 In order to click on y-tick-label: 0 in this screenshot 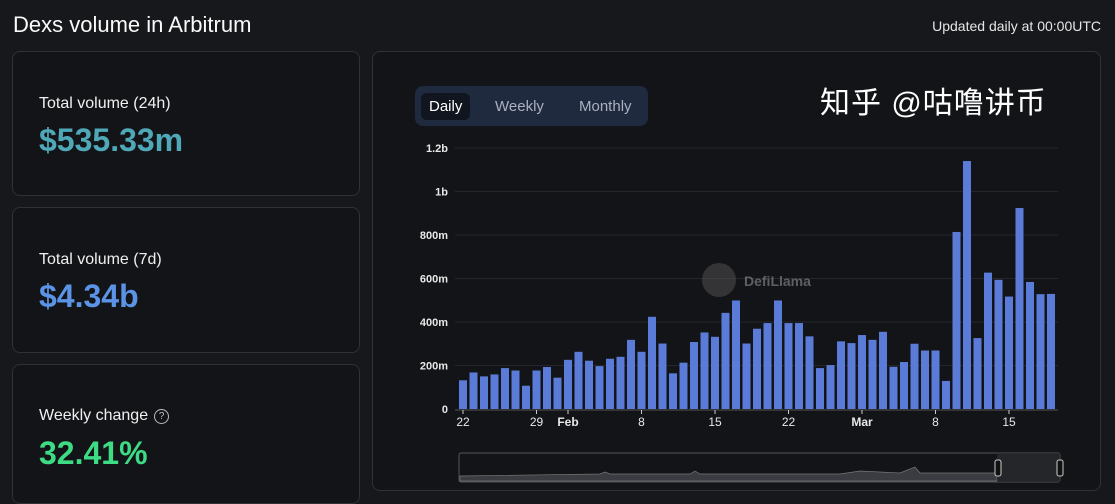, I will do `click(445, 410)`.